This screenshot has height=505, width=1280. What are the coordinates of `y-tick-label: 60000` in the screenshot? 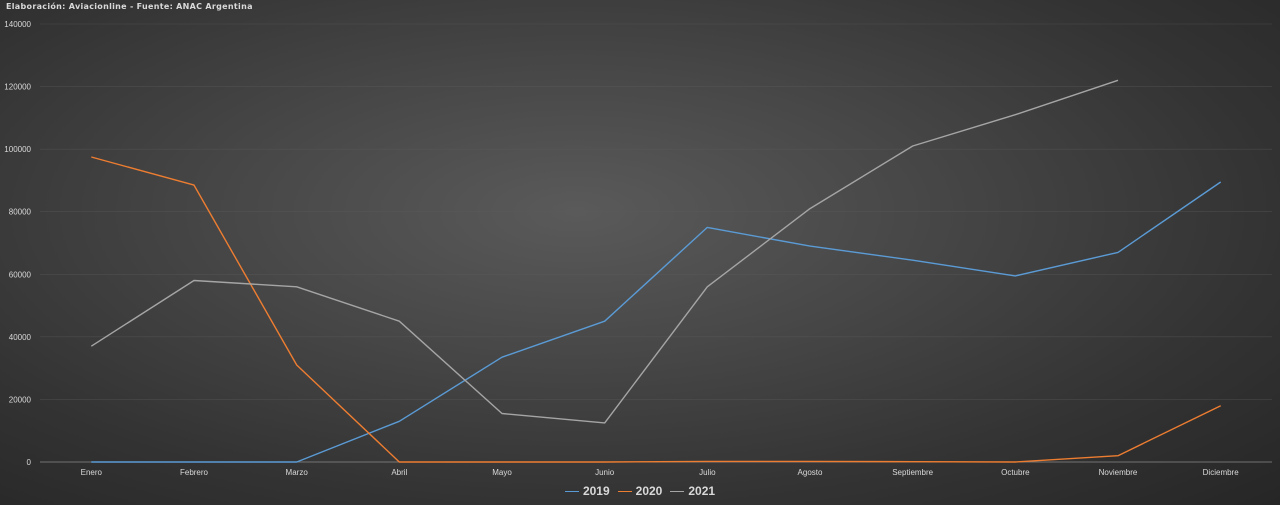 It's located at (20, 274).